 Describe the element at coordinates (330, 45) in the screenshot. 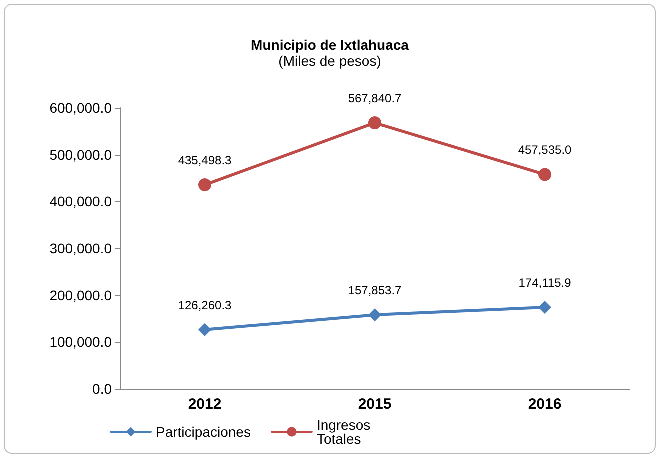

I see `chart-title: Municipio de Ixtlahuaca` at that location.